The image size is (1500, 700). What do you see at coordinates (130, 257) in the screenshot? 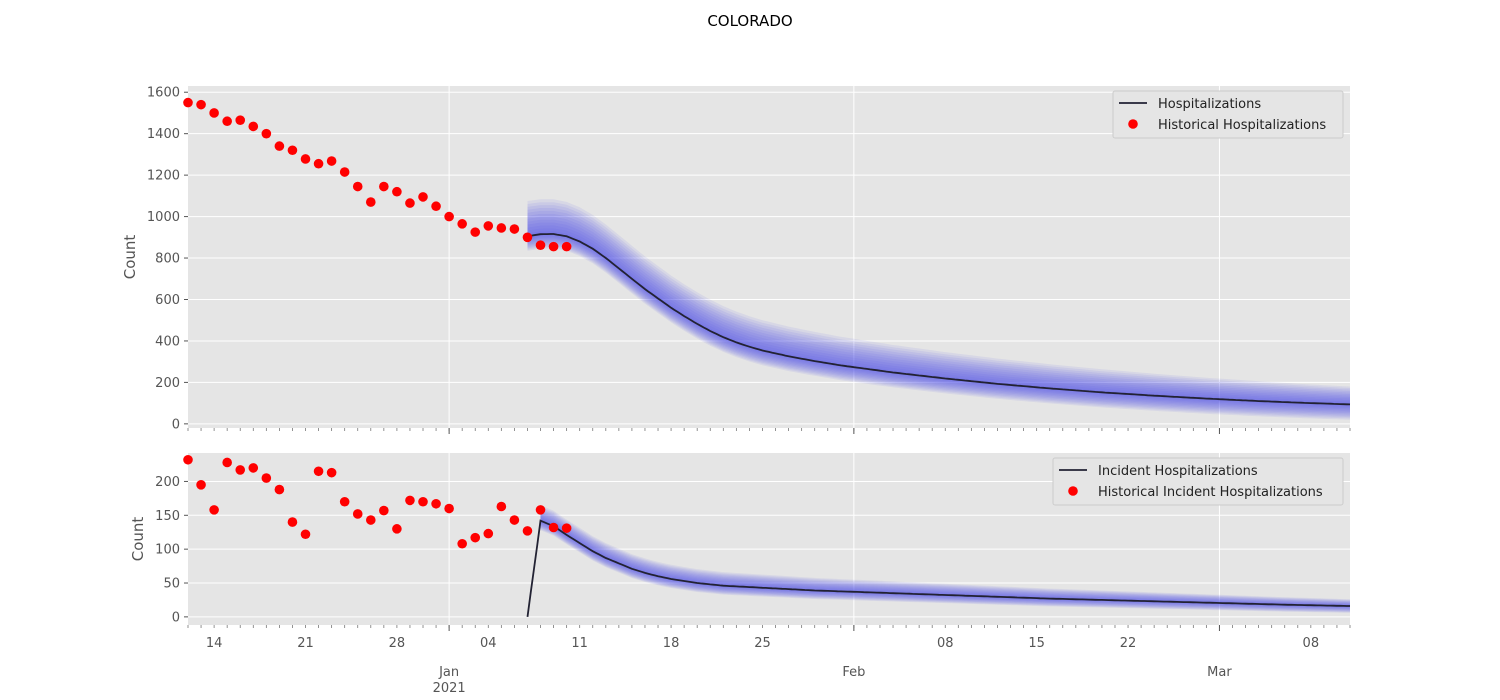
I see `y-axis-label: Count` at bounding box center [130, 257].